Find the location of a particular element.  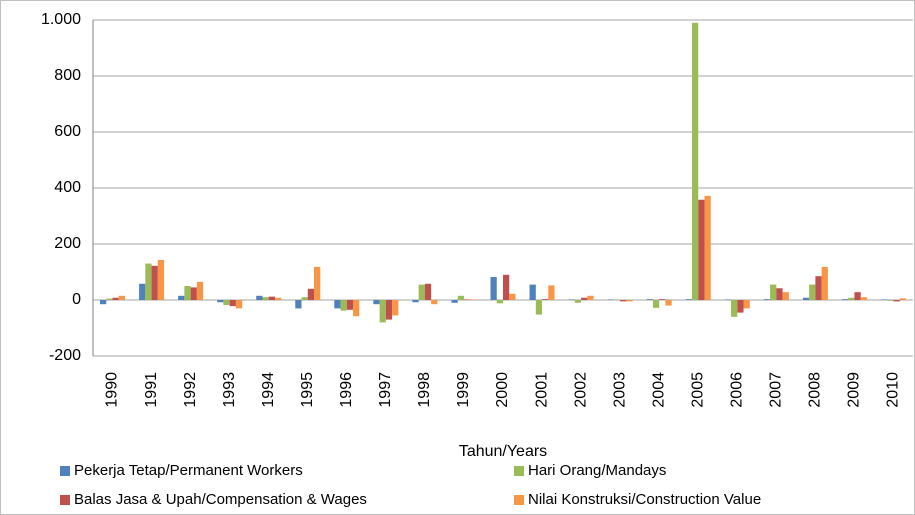

x-tick-label: 2008 is located at coordinates (815, 390).